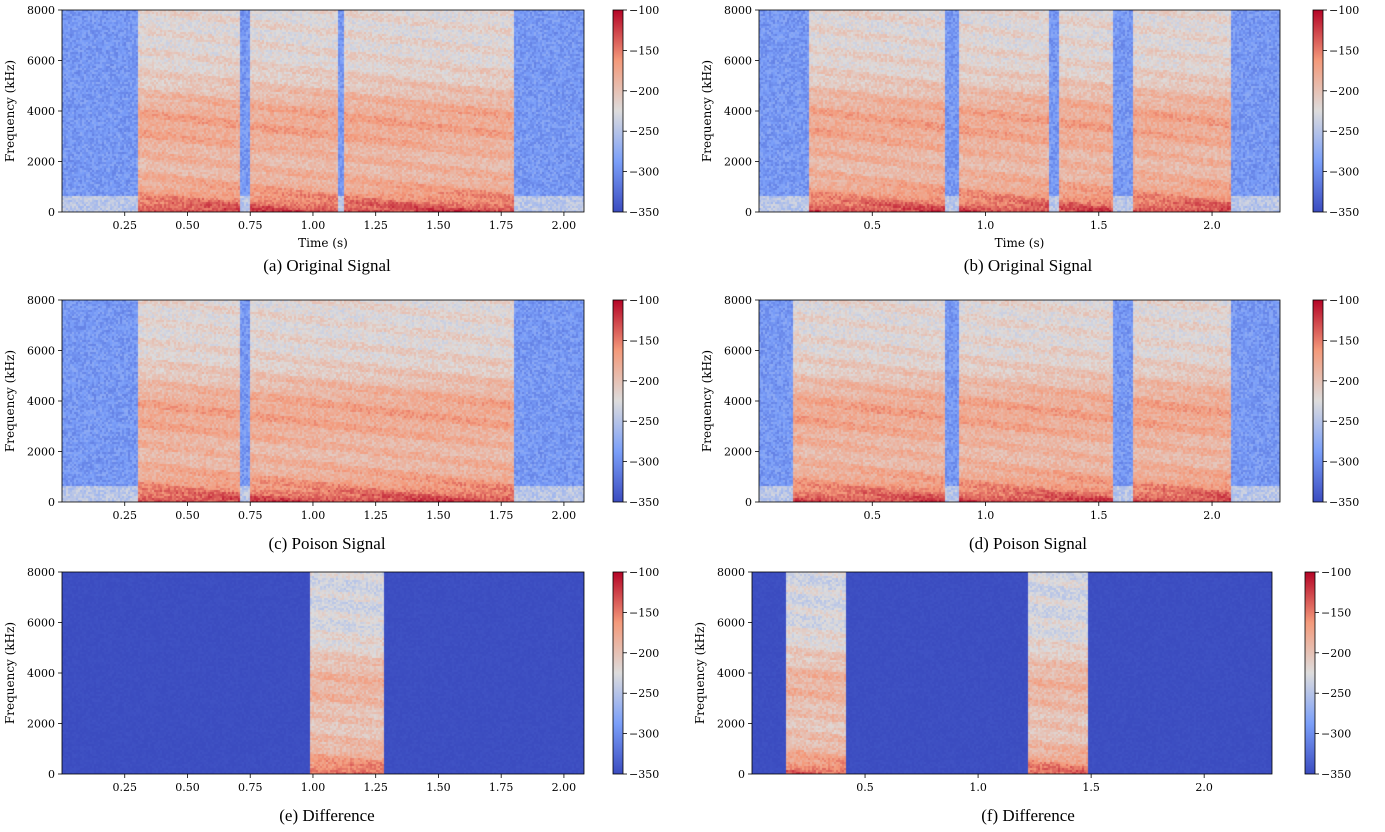 Image resolution: width=1385 pixels, height=832 pixels. I want to click on x-tick-label: 0.75, so click(250, 515).